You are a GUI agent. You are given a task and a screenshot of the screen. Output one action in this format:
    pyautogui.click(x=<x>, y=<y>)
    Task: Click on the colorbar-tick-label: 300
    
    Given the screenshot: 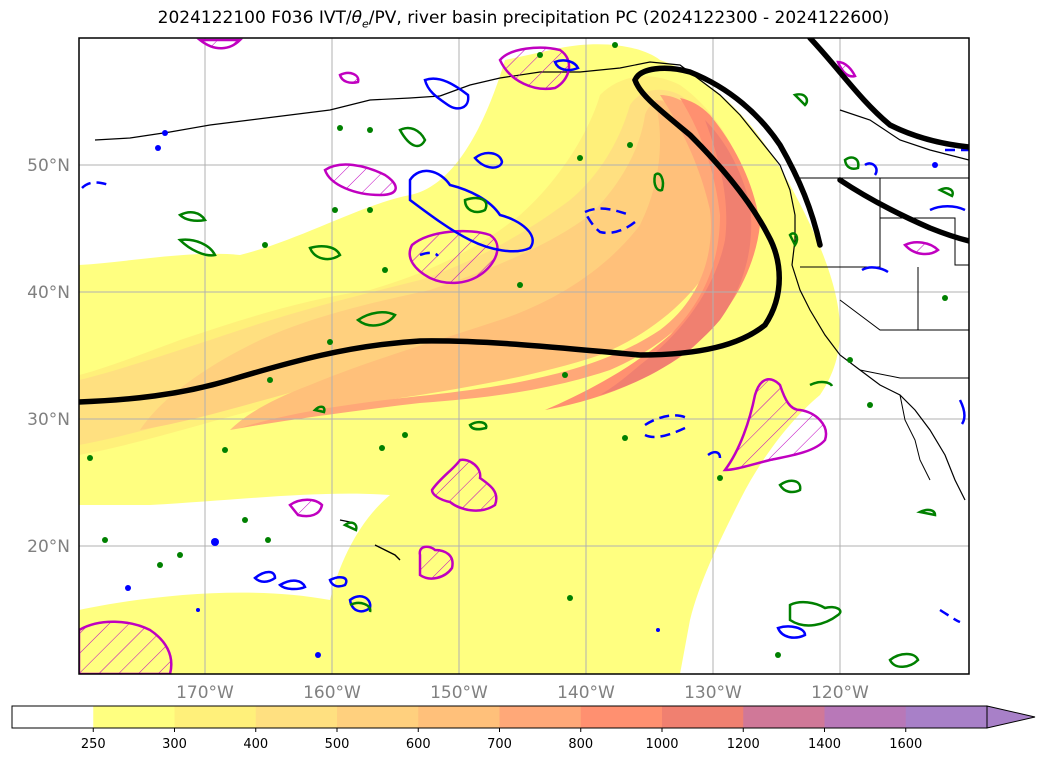 What is the action you would take?
    pyautogui.click(x=174, y=744)
    